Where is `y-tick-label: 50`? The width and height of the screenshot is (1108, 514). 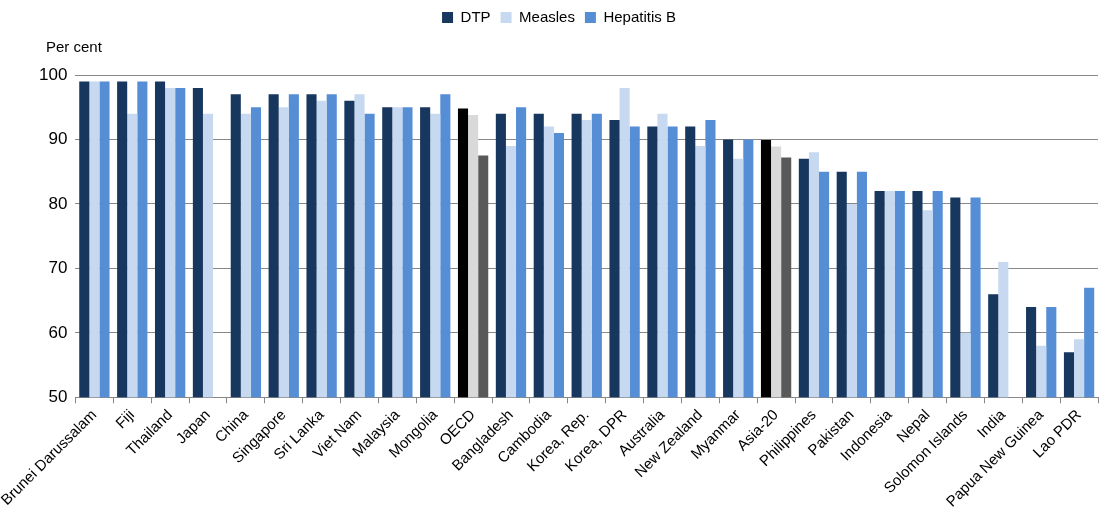 y-tick-label: 50 is located at coordinates (58, 396).